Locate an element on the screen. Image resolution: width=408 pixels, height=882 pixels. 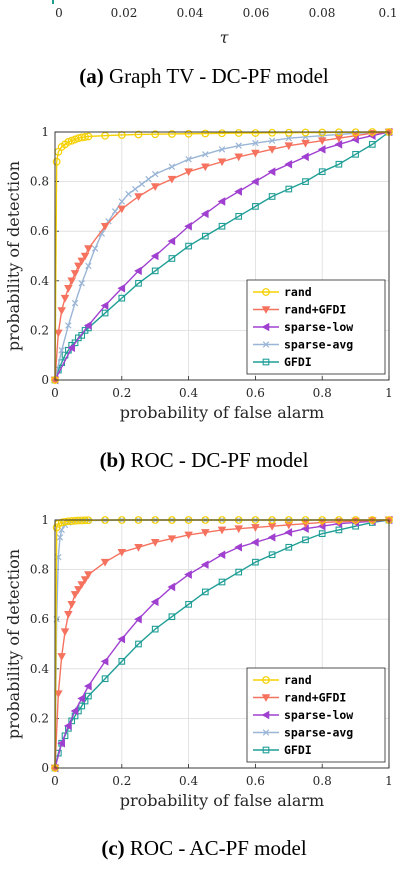
chart-c-xtick-3: 0.6 is located at coordinates (255, 781).